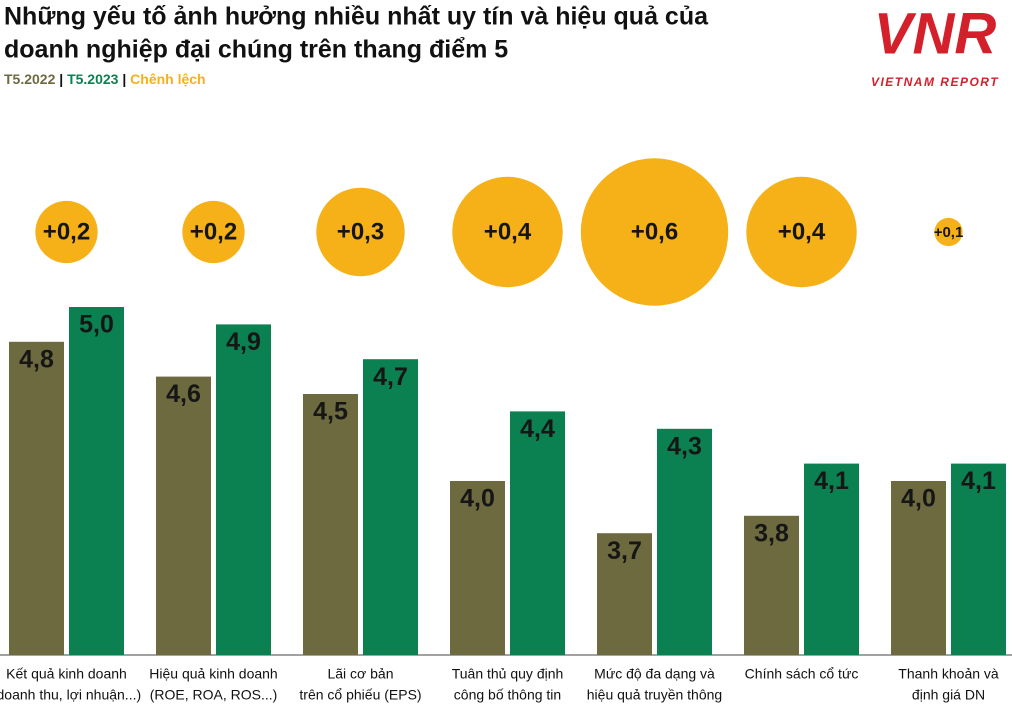 The width and height of the screenshot is (1012, 716). I want to click on data-label: 4,7, so click(390, 377).